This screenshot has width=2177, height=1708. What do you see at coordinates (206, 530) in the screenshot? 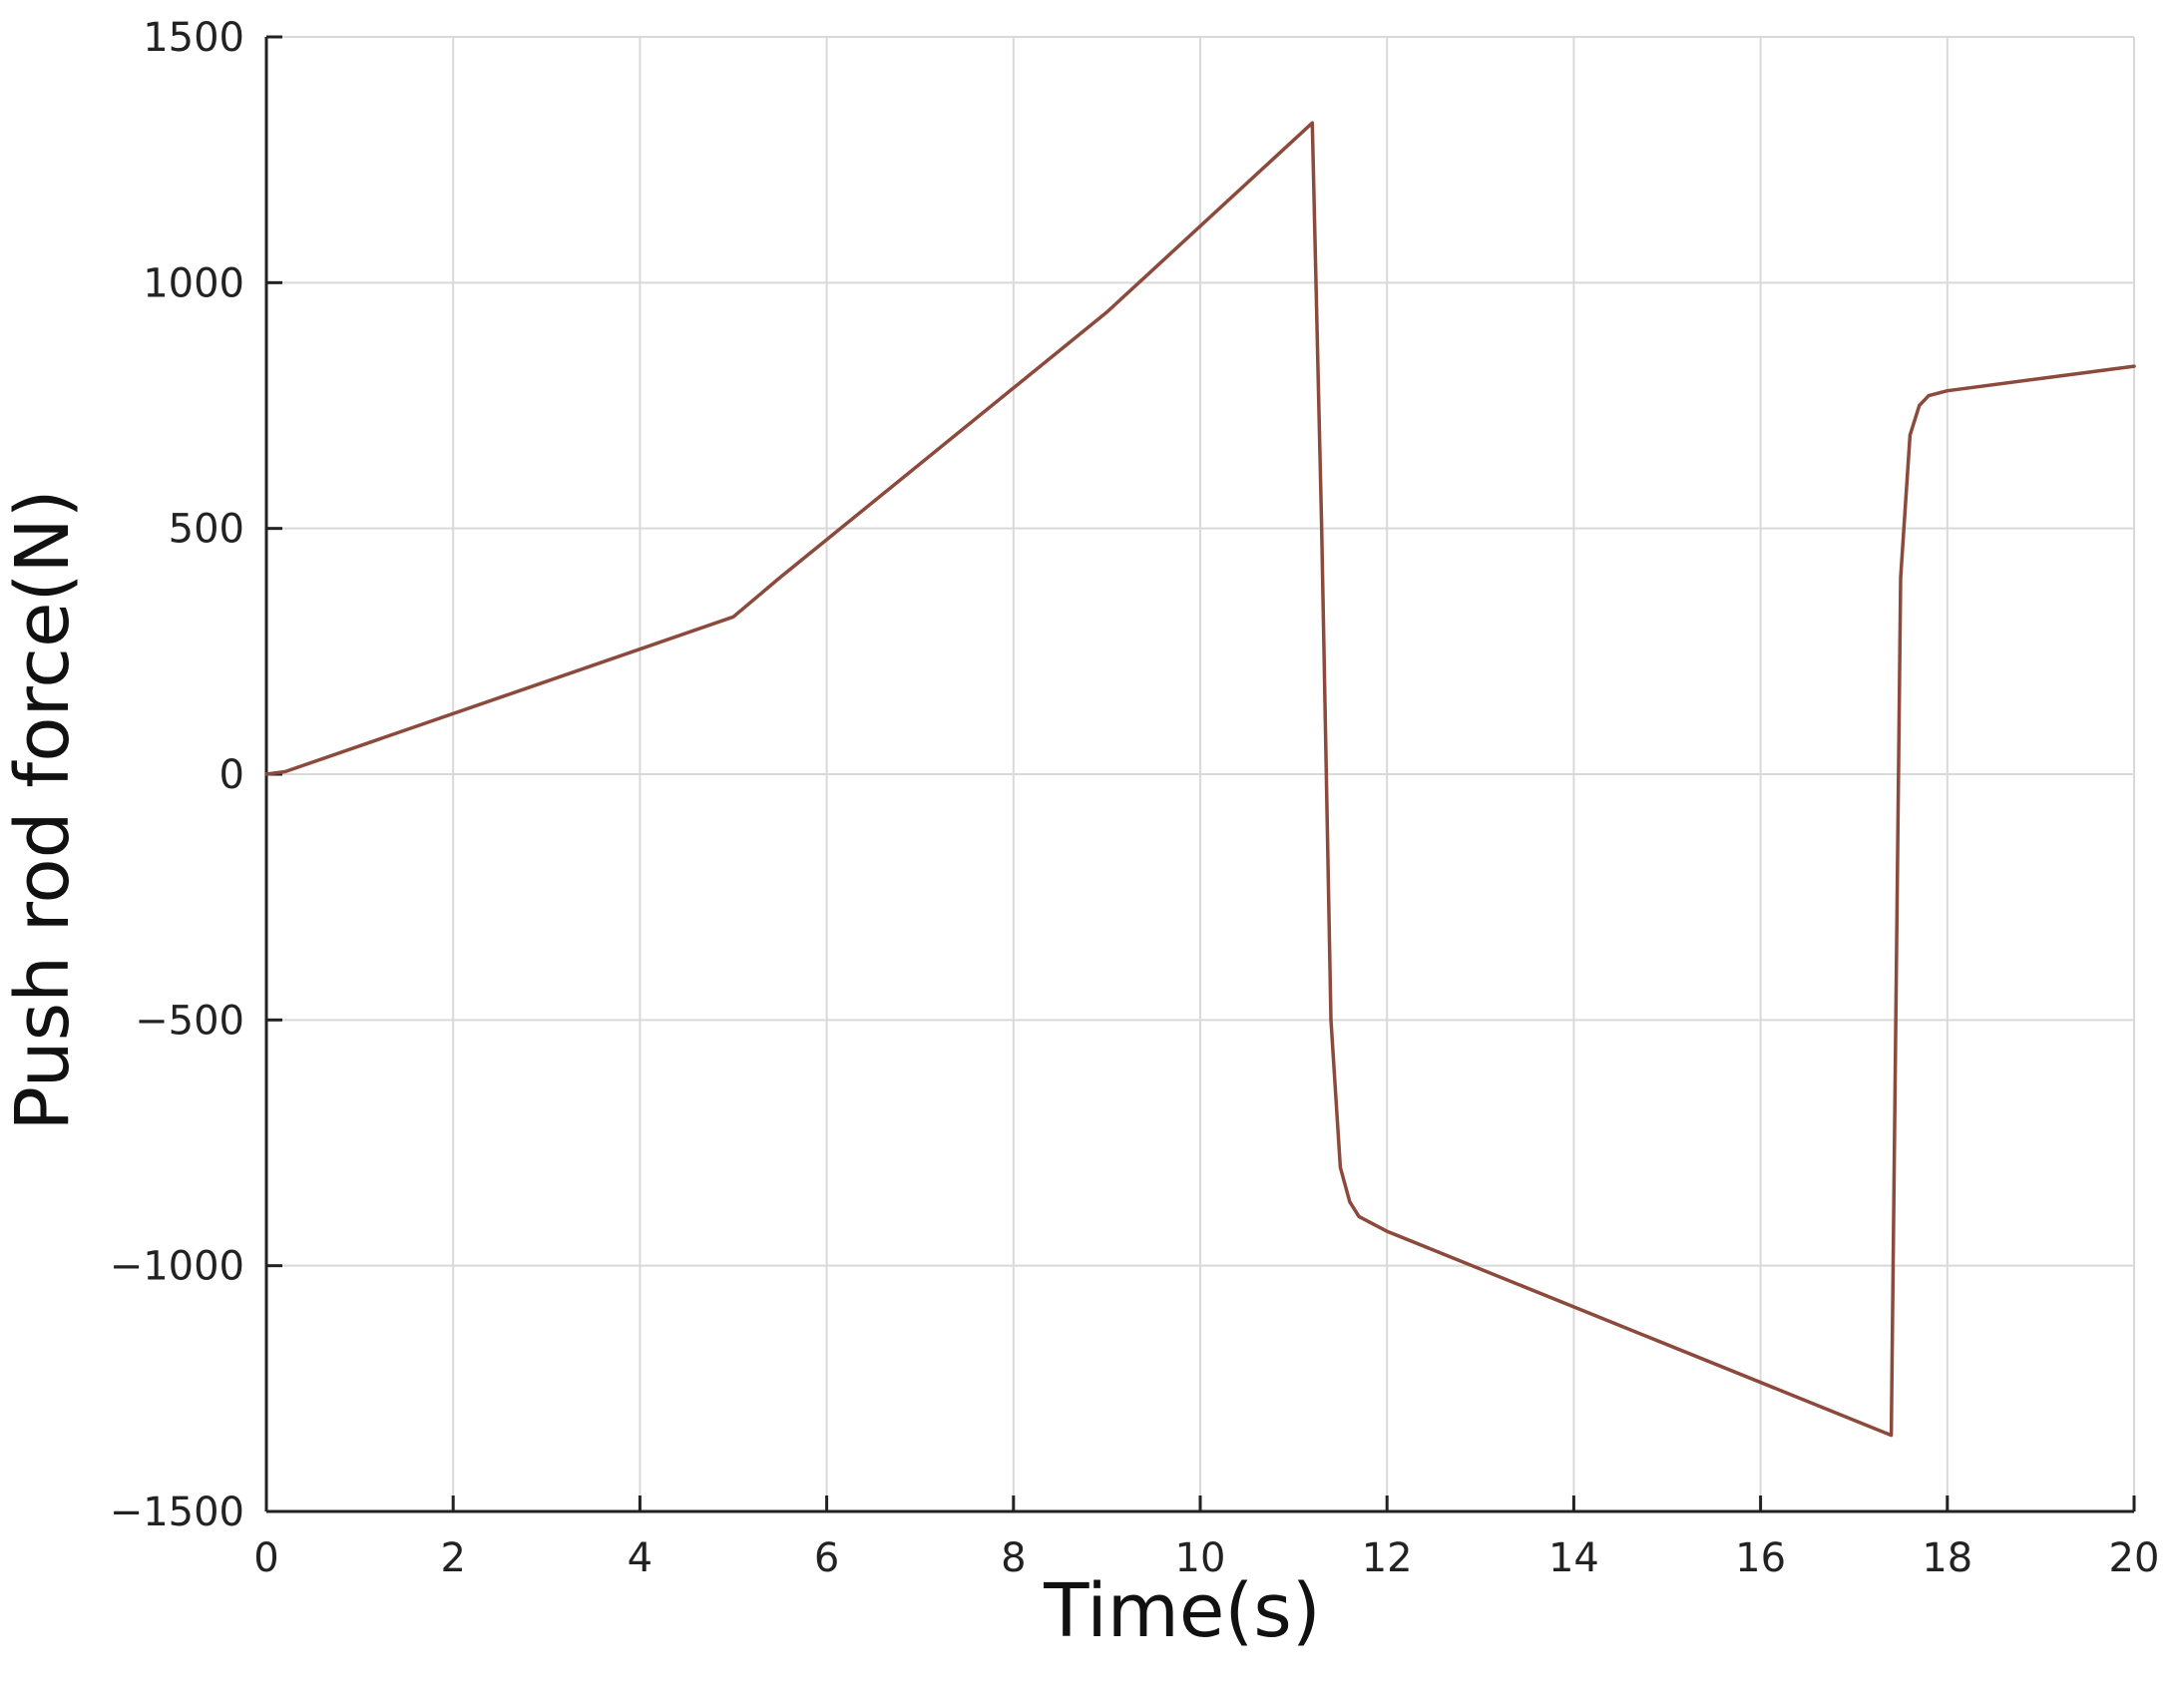
I see `y-tick-label: 500` at bounding box center [206, 530].